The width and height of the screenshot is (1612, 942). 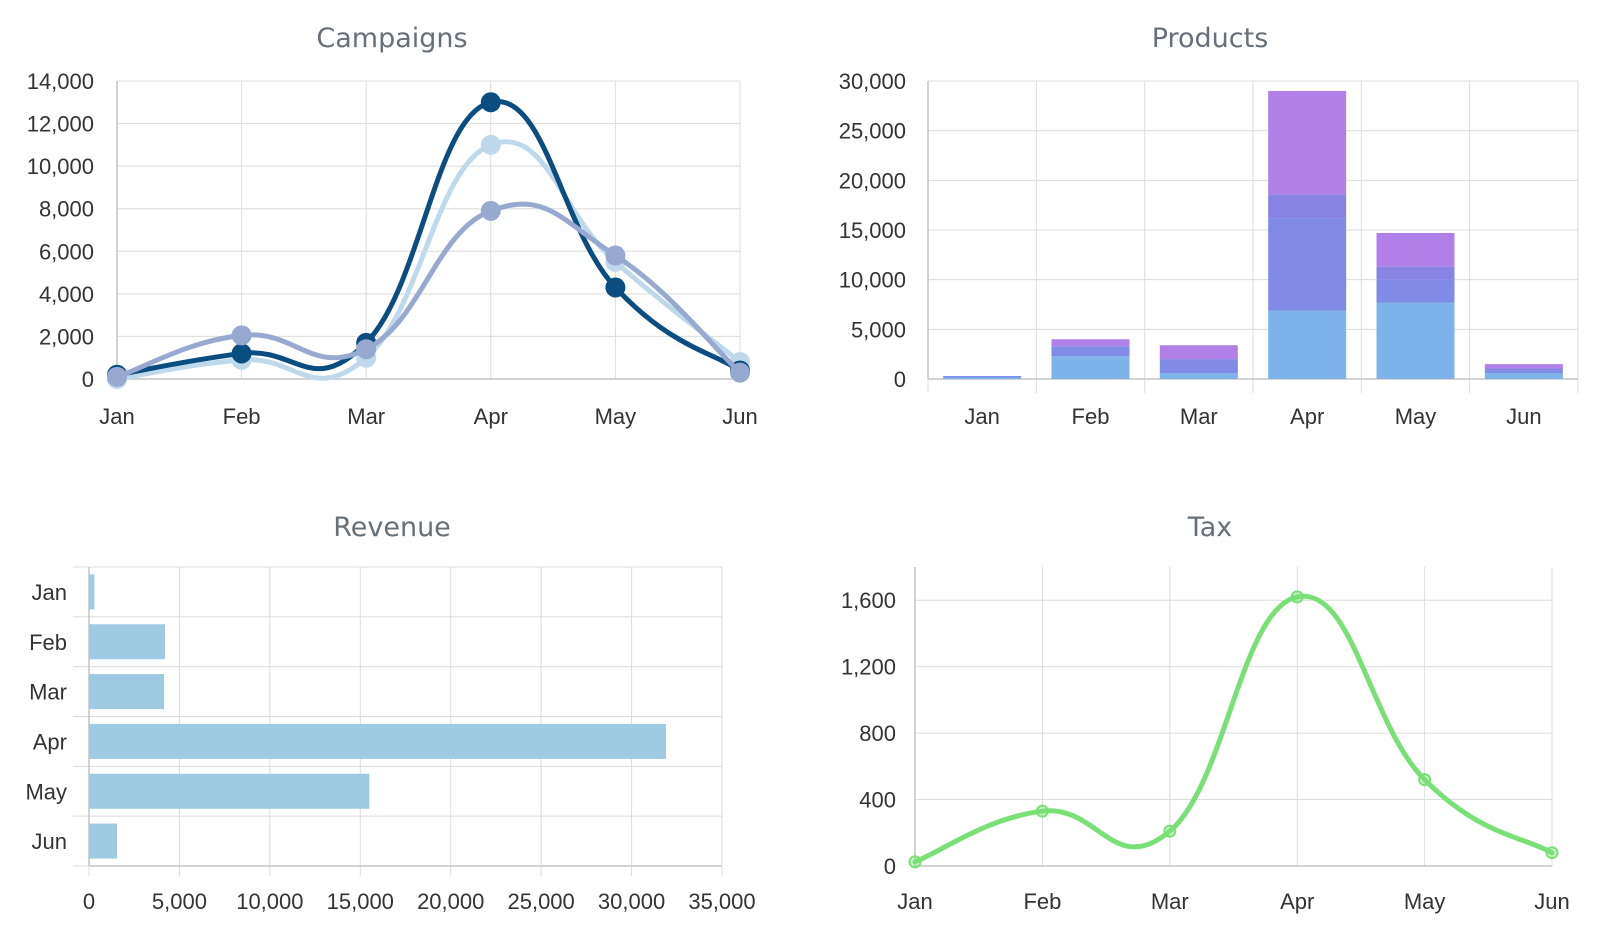 What do you see at coordinates (360, 901) in the screenshot?
I see `revenue-x-tick-label: 15,000` at bounding box center [360, 901].